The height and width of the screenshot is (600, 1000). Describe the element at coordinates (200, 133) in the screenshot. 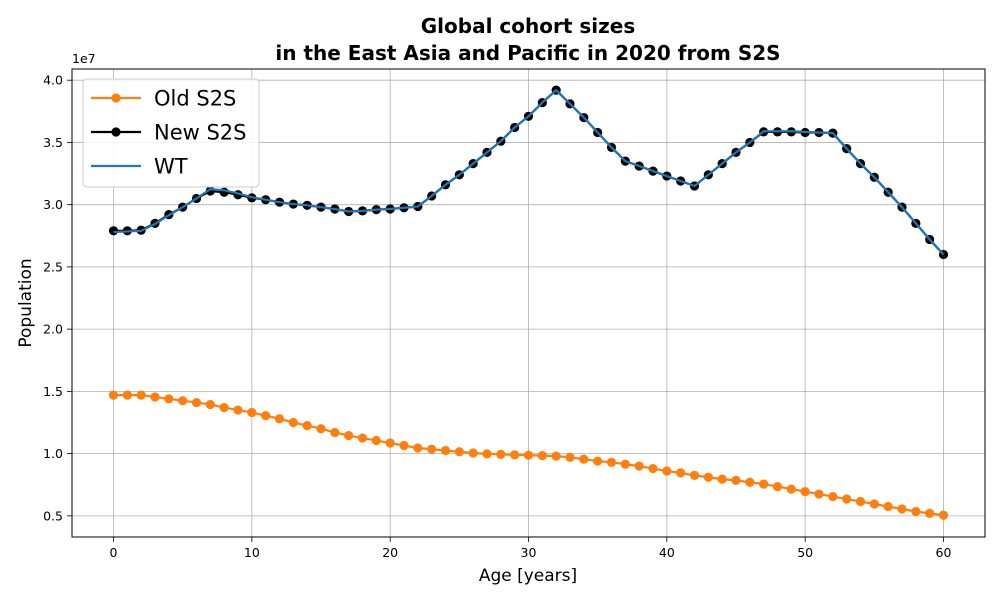

I see `legend-label: New S2S` at that location.